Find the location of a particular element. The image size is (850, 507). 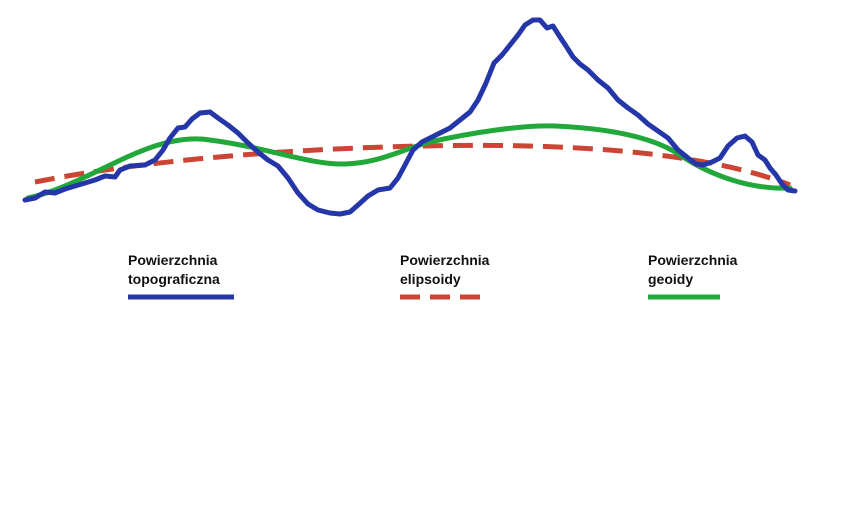

legend-topographic-label: Powierzchnia topograficzna is located at coordinates (174, 269).